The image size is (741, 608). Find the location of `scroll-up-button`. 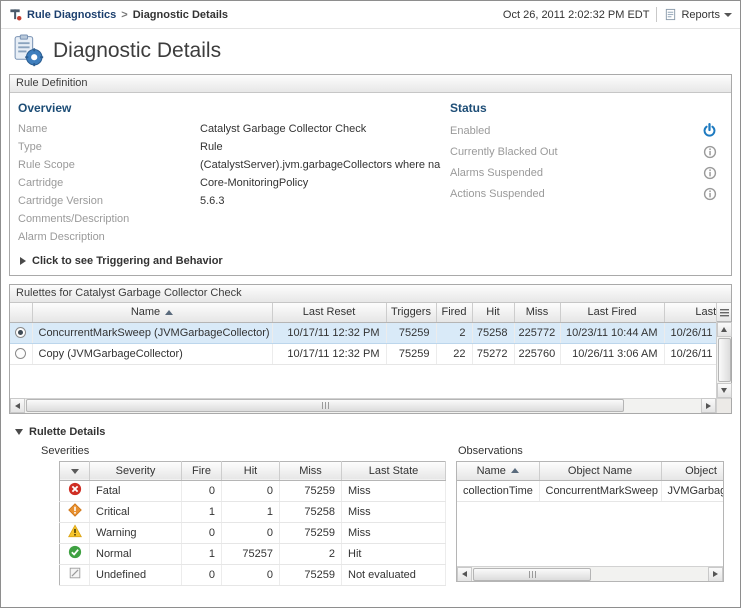

scroll-up-button is located at coordinates (724, 329).